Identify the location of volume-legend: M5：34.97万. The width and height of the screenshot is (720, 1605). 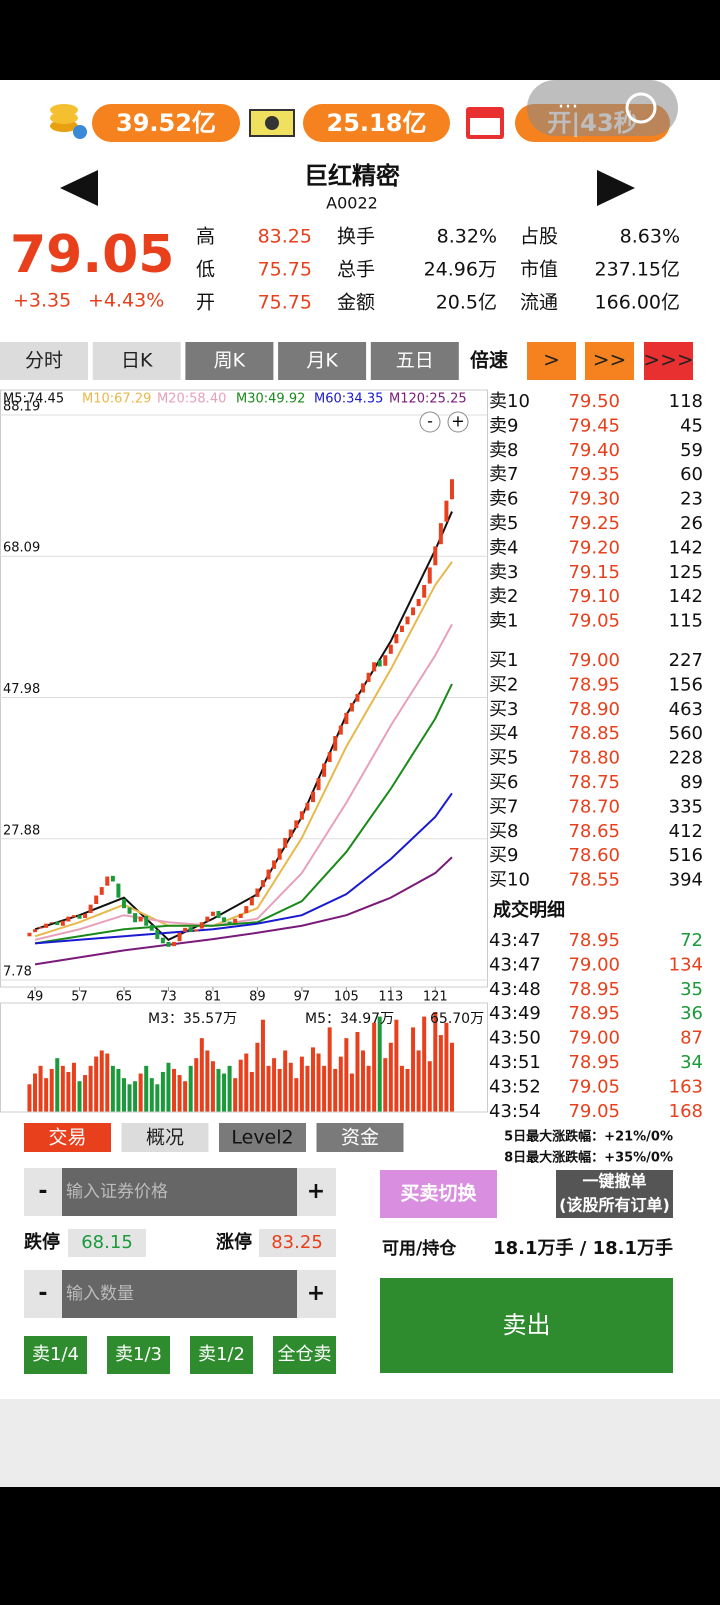
(349, 1019).